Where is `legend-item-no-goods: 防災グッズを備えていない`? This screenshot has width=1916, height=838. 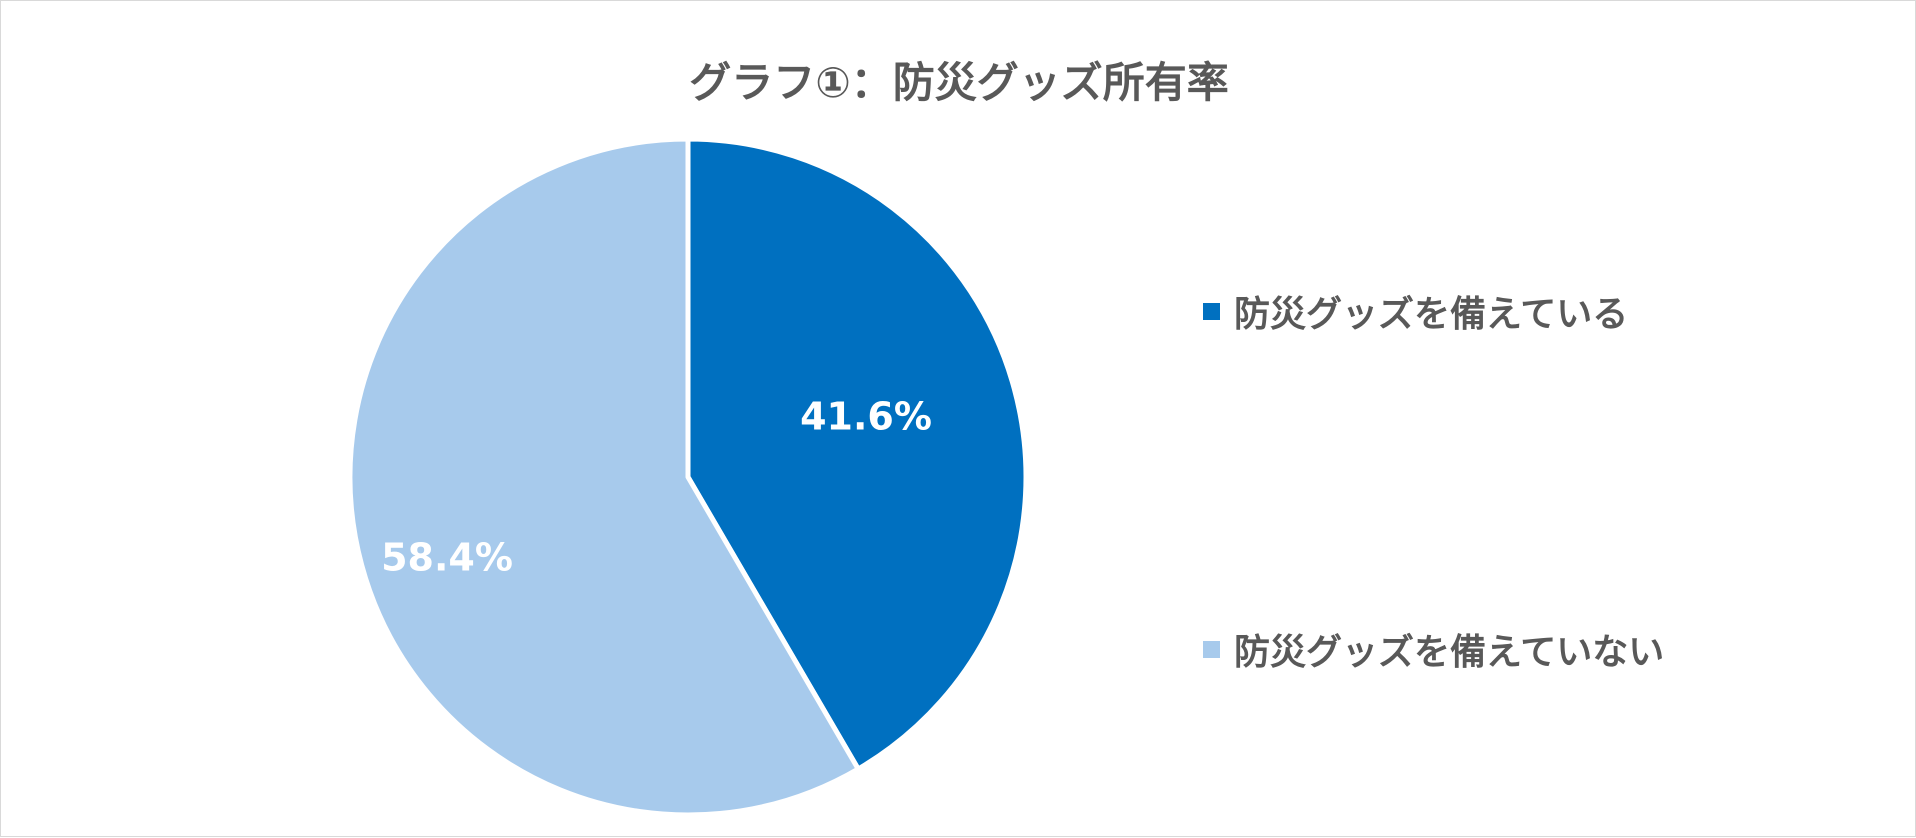
legend-item-no-goods: 防災グッズを備えていない is located at coordinates (1433, 649).